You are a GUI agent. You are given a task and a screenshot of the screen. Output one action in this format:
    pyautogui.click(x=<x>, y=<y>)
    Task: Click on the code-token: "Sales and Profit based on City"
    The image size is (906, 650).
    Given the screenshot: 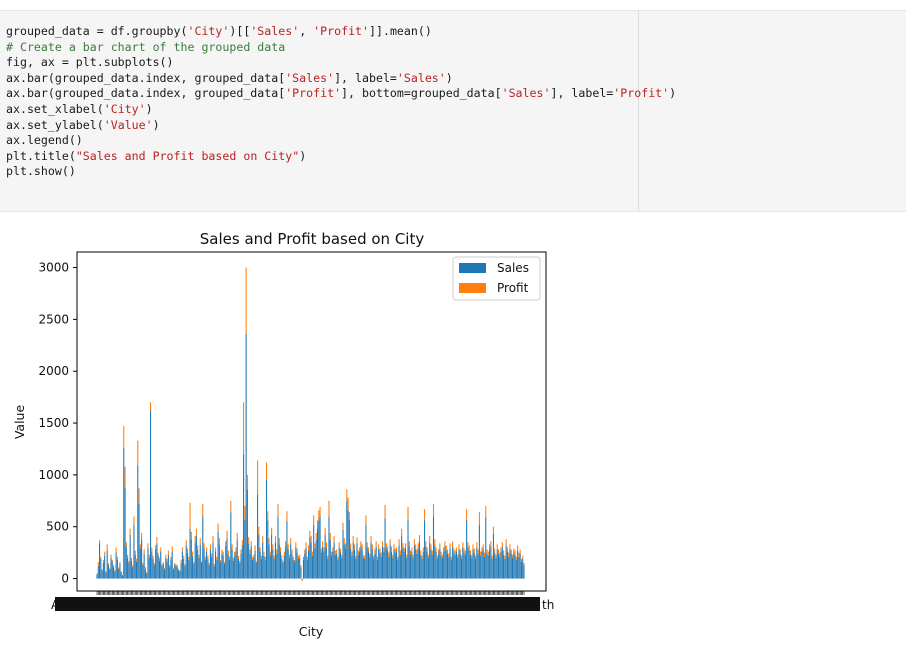 What is the action you would take?
    pyautogui.click(x=187, y=155)
    